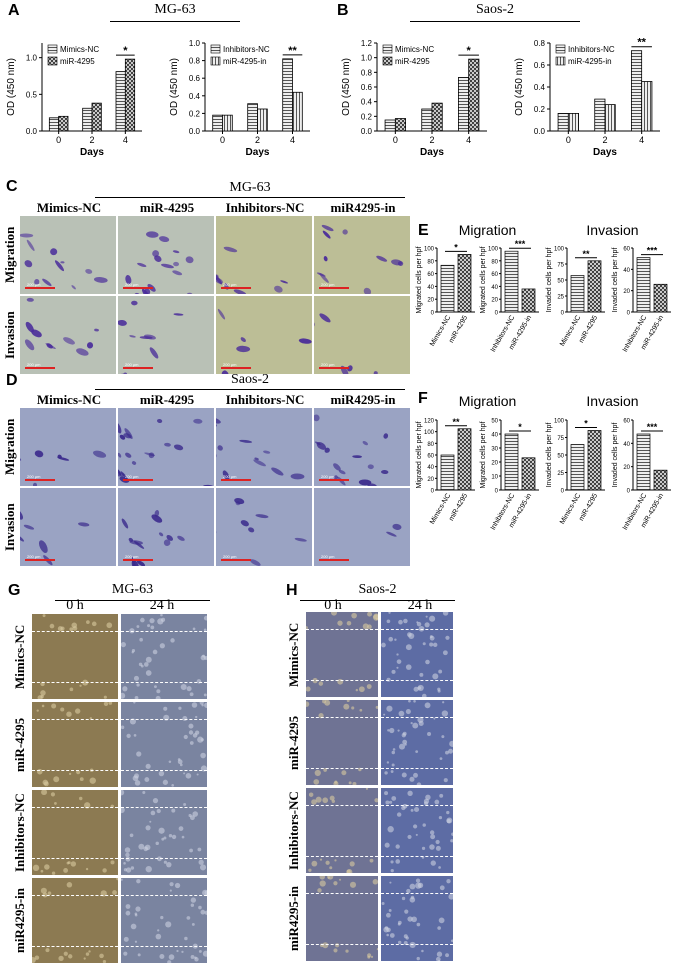  What do you see at coordinates (32, 58) in the screenshot?
I see `y-tick-label: 1.0` at bounding box center [32, 58].